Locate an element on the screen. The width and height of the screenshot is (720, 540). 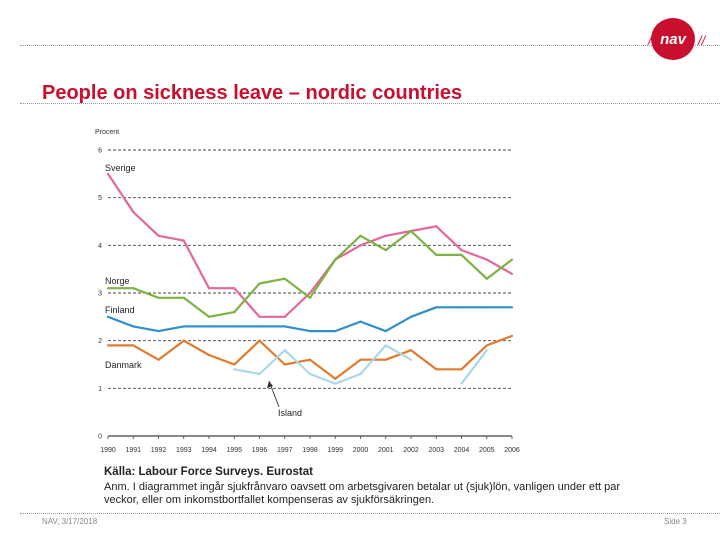
x-tick-label: 2006 is located at coordinates (512, 450).